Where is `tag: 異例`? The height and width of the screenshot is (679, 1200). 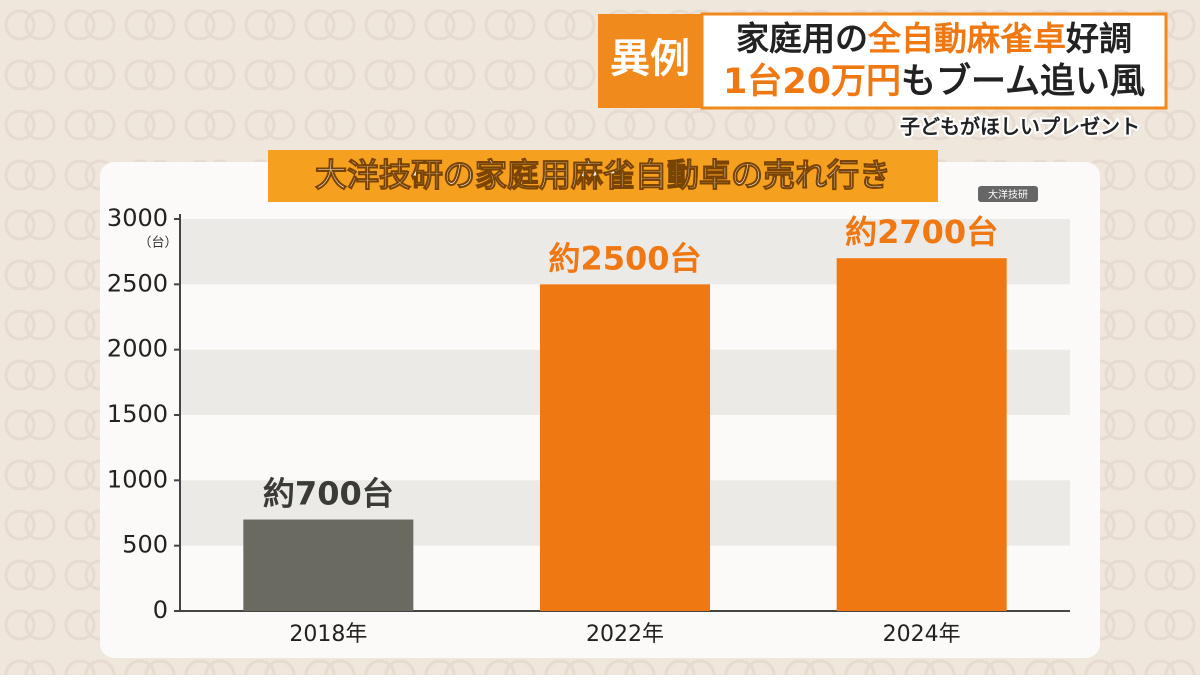
tag: 異例 is located at coordinates (650, 59).